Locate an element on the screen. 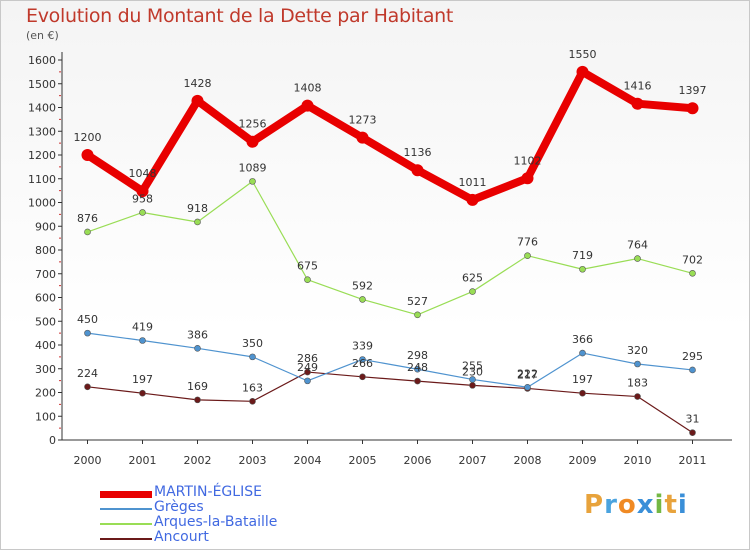 The image size is (750, 550). data-label: 222 is located at coordinates (527, 373).